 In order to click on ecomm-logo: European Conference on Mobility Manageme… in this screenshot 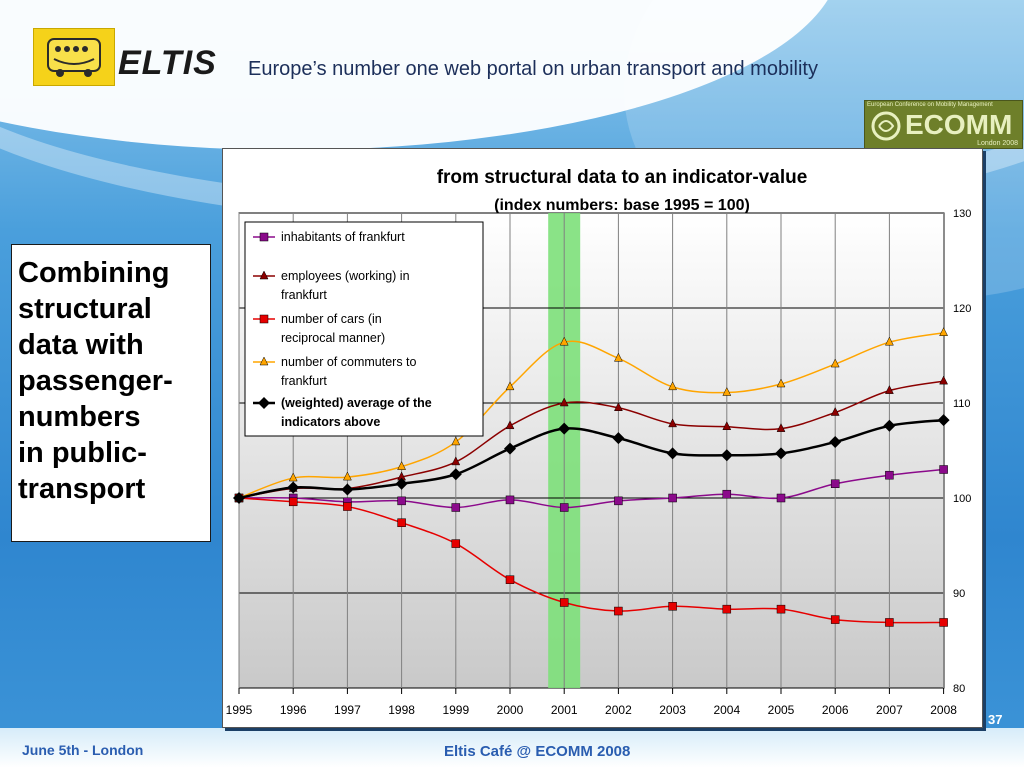, I will do `click(943, 124)`.